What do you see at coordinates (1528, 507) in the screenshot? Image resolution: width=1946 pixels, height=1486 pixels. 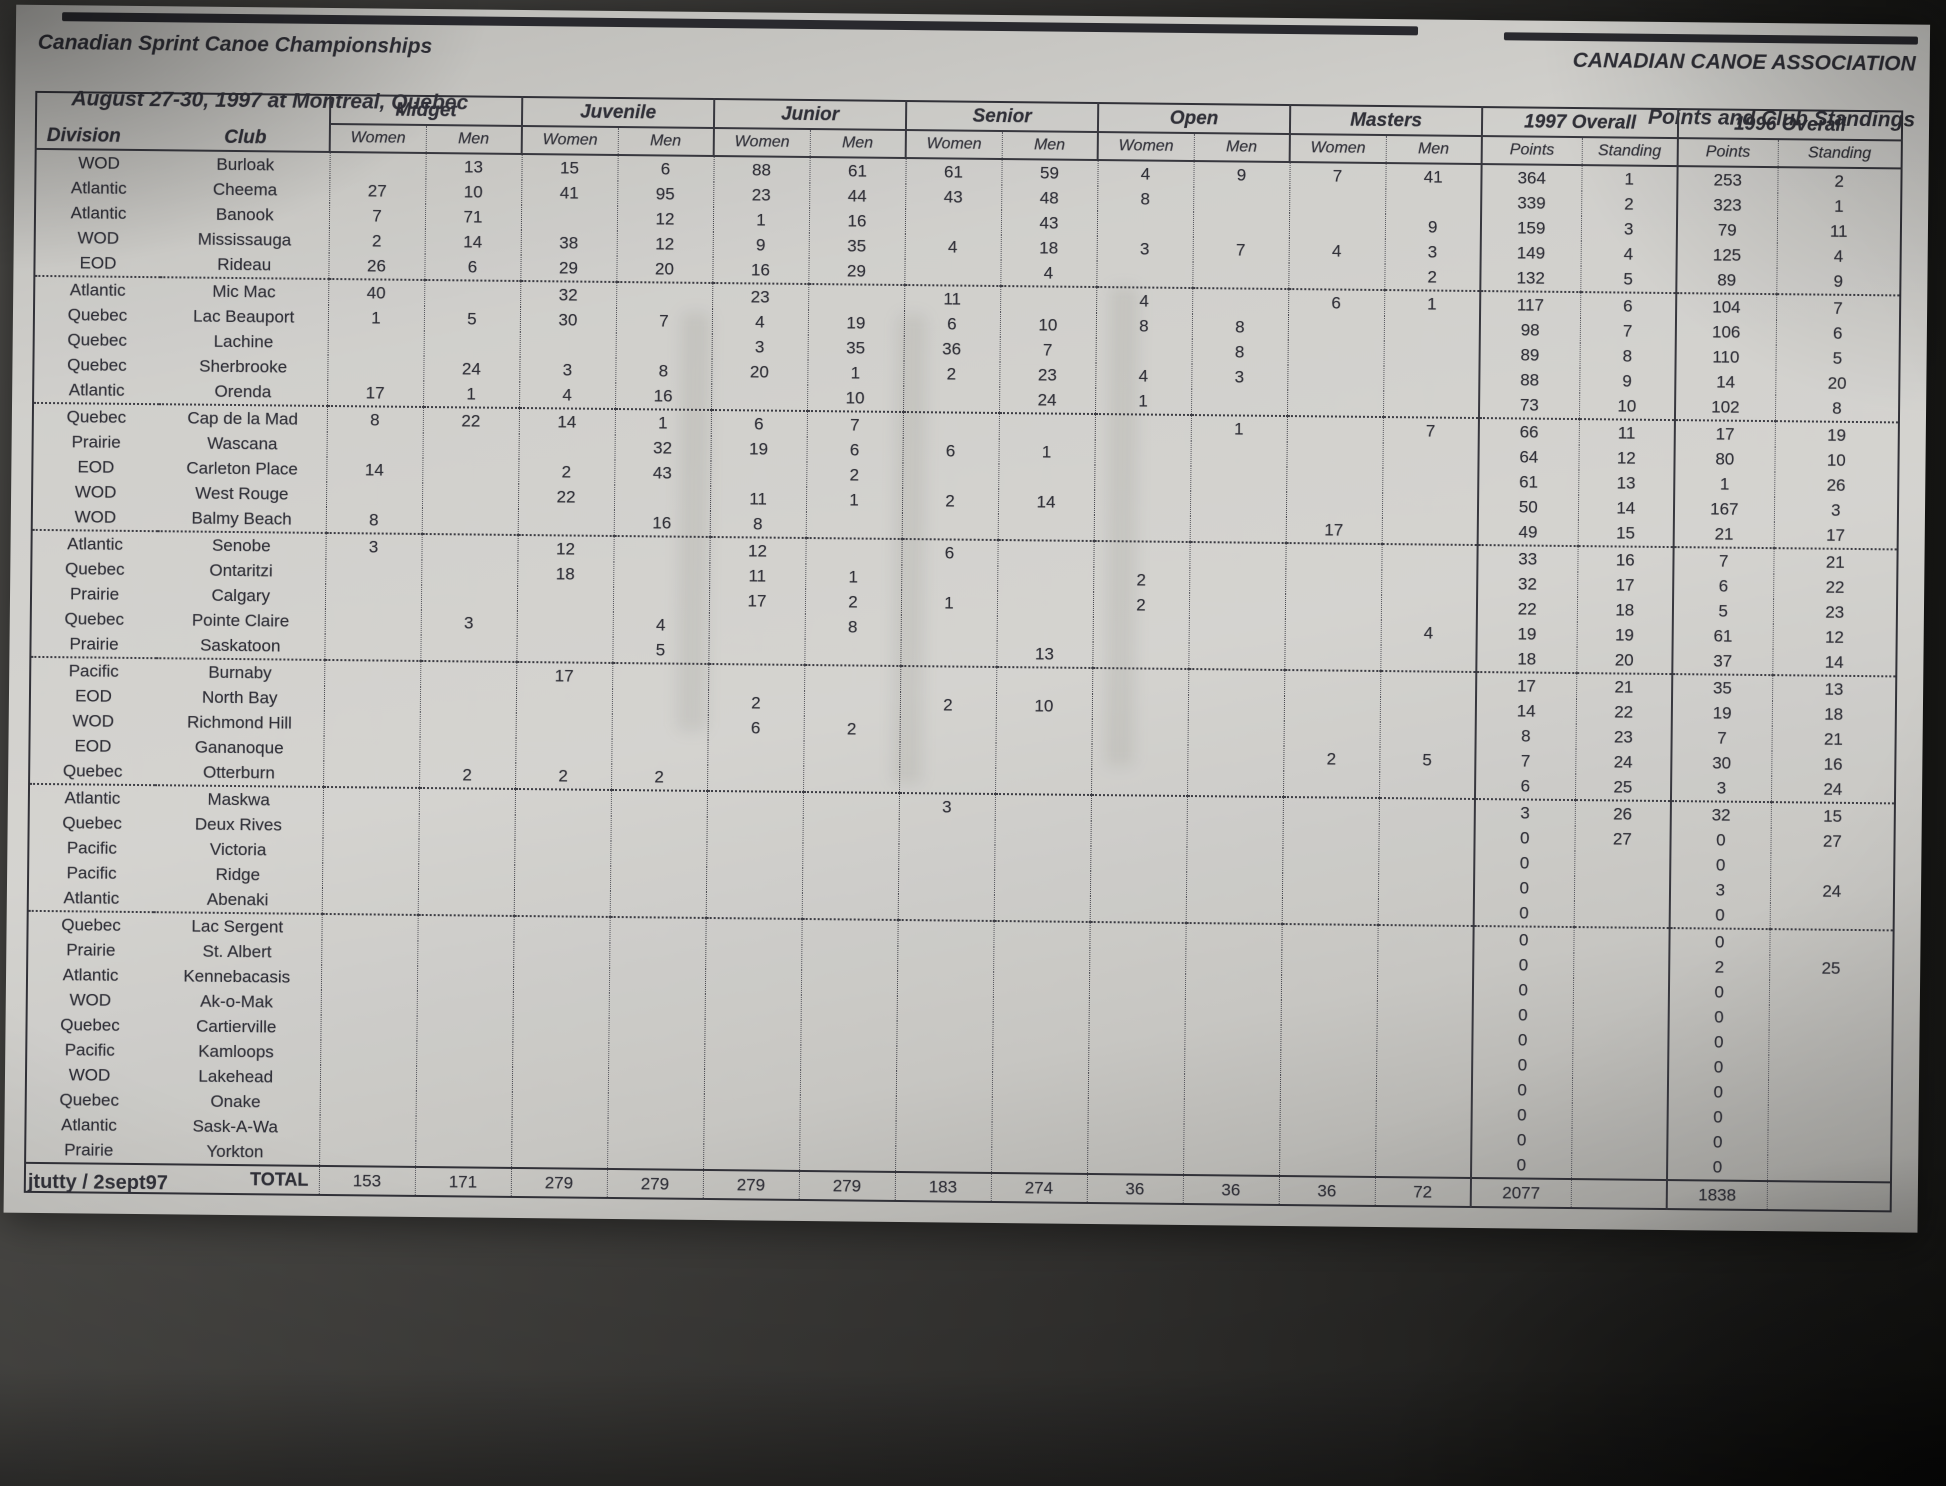 I see `value-cell: 50` at bounding box center [1528, 507].